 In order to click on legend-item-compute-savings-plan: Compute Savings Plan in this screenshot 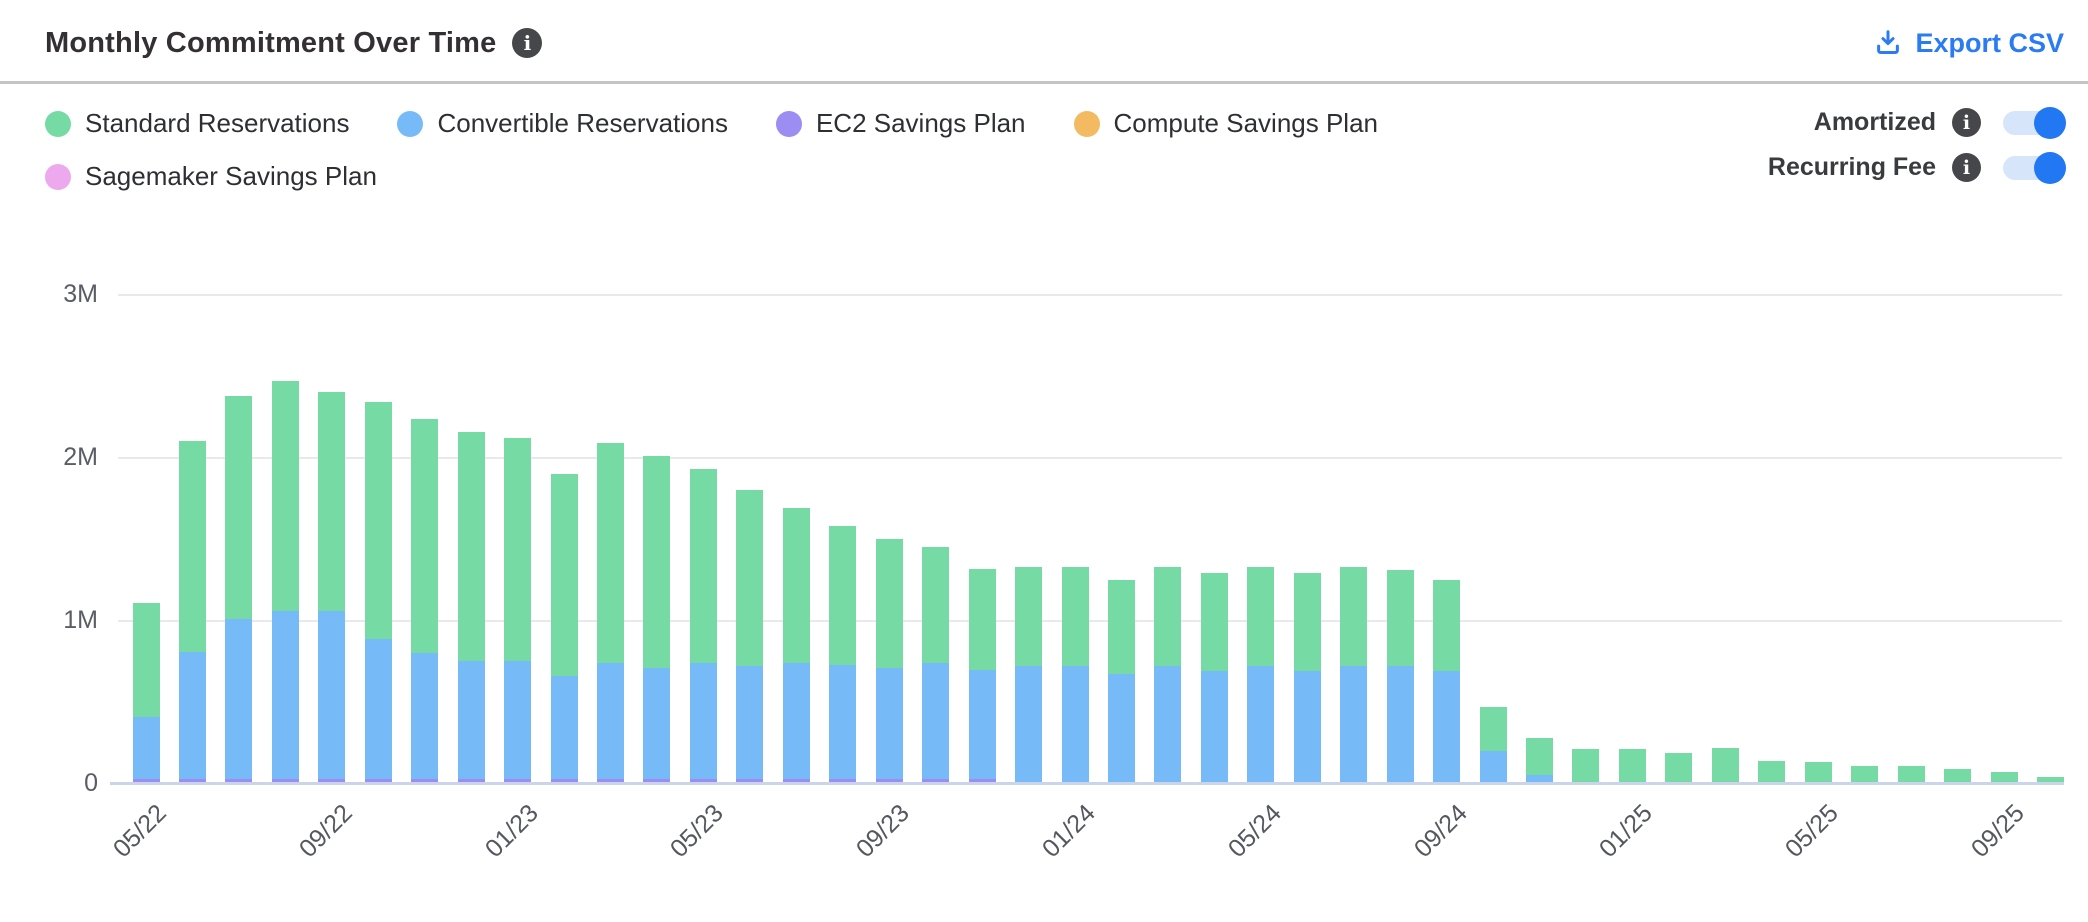, I will do `click(1225, 123)`.